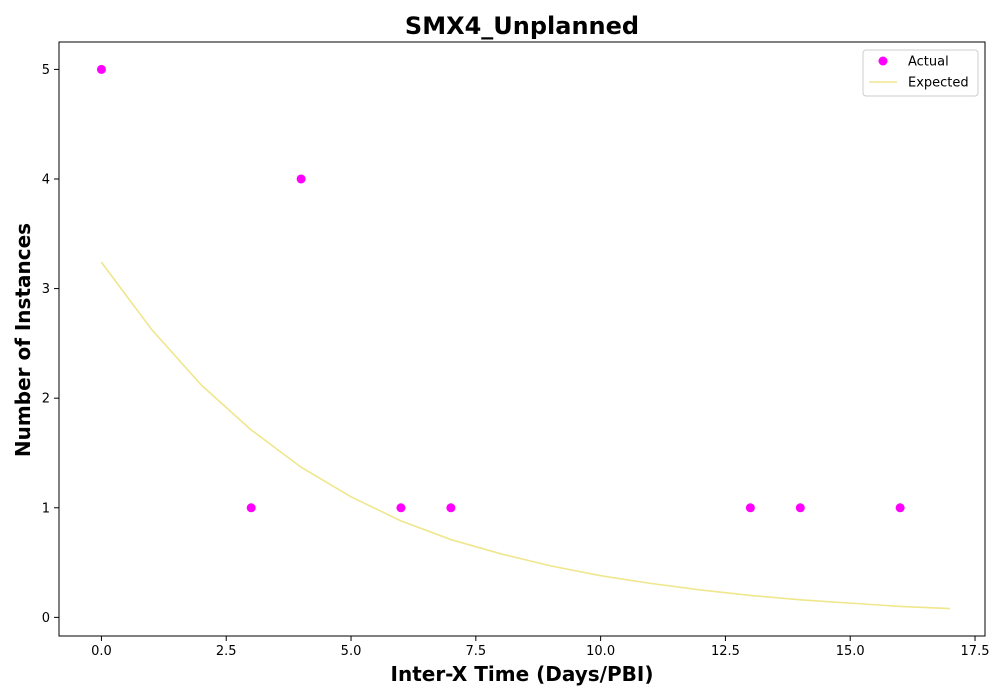 The image size is (1000, 700). Describe the element at coordinates (475, 651) in the screenshot. I see `x-tick-label: 7.5` at that location.